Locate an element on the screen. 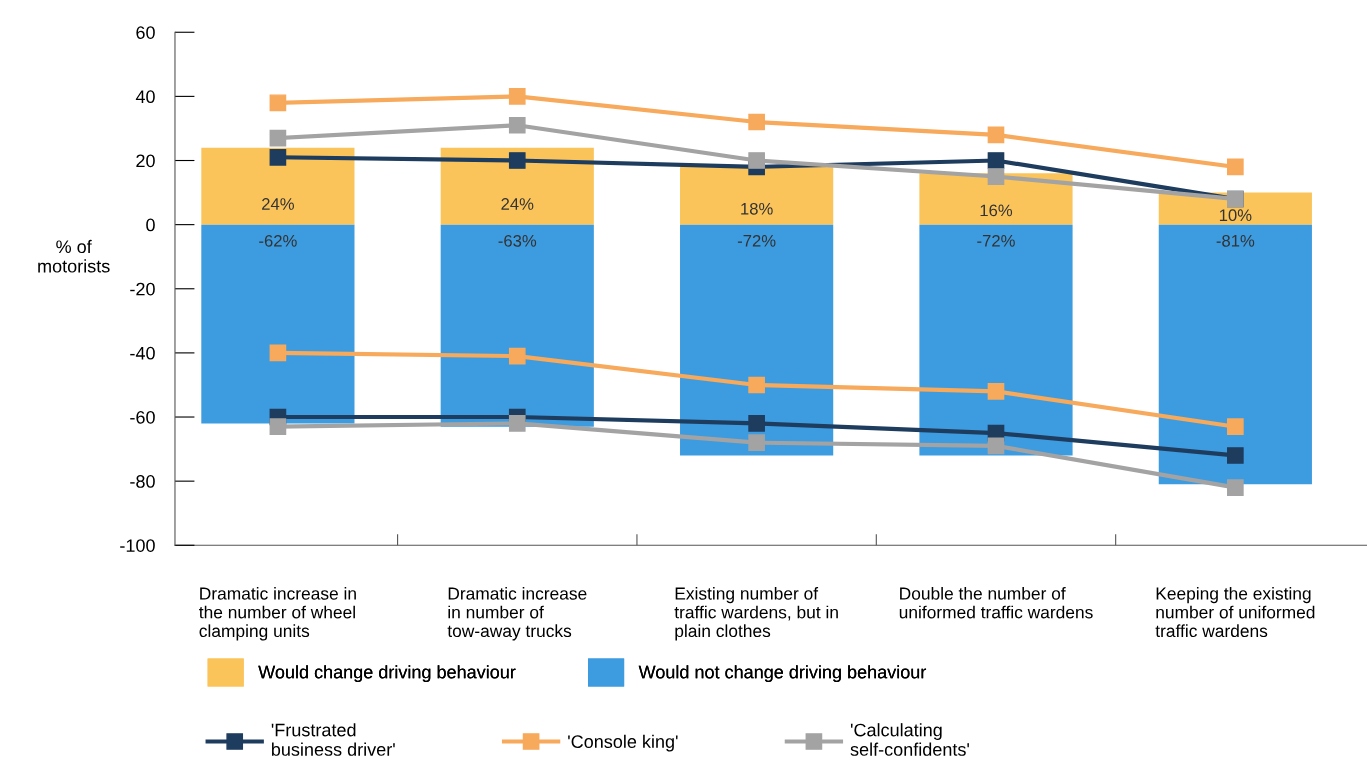 This screenshot has width=1367, height=768. y-tick-label: -40 is located at coordinates (142, 353).